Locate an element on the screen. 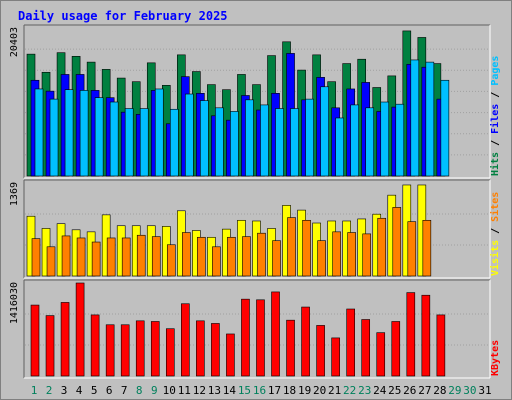 This screenshot has width=512, height=400. x-tick-label: 20 is located at coordinates (319, 390).